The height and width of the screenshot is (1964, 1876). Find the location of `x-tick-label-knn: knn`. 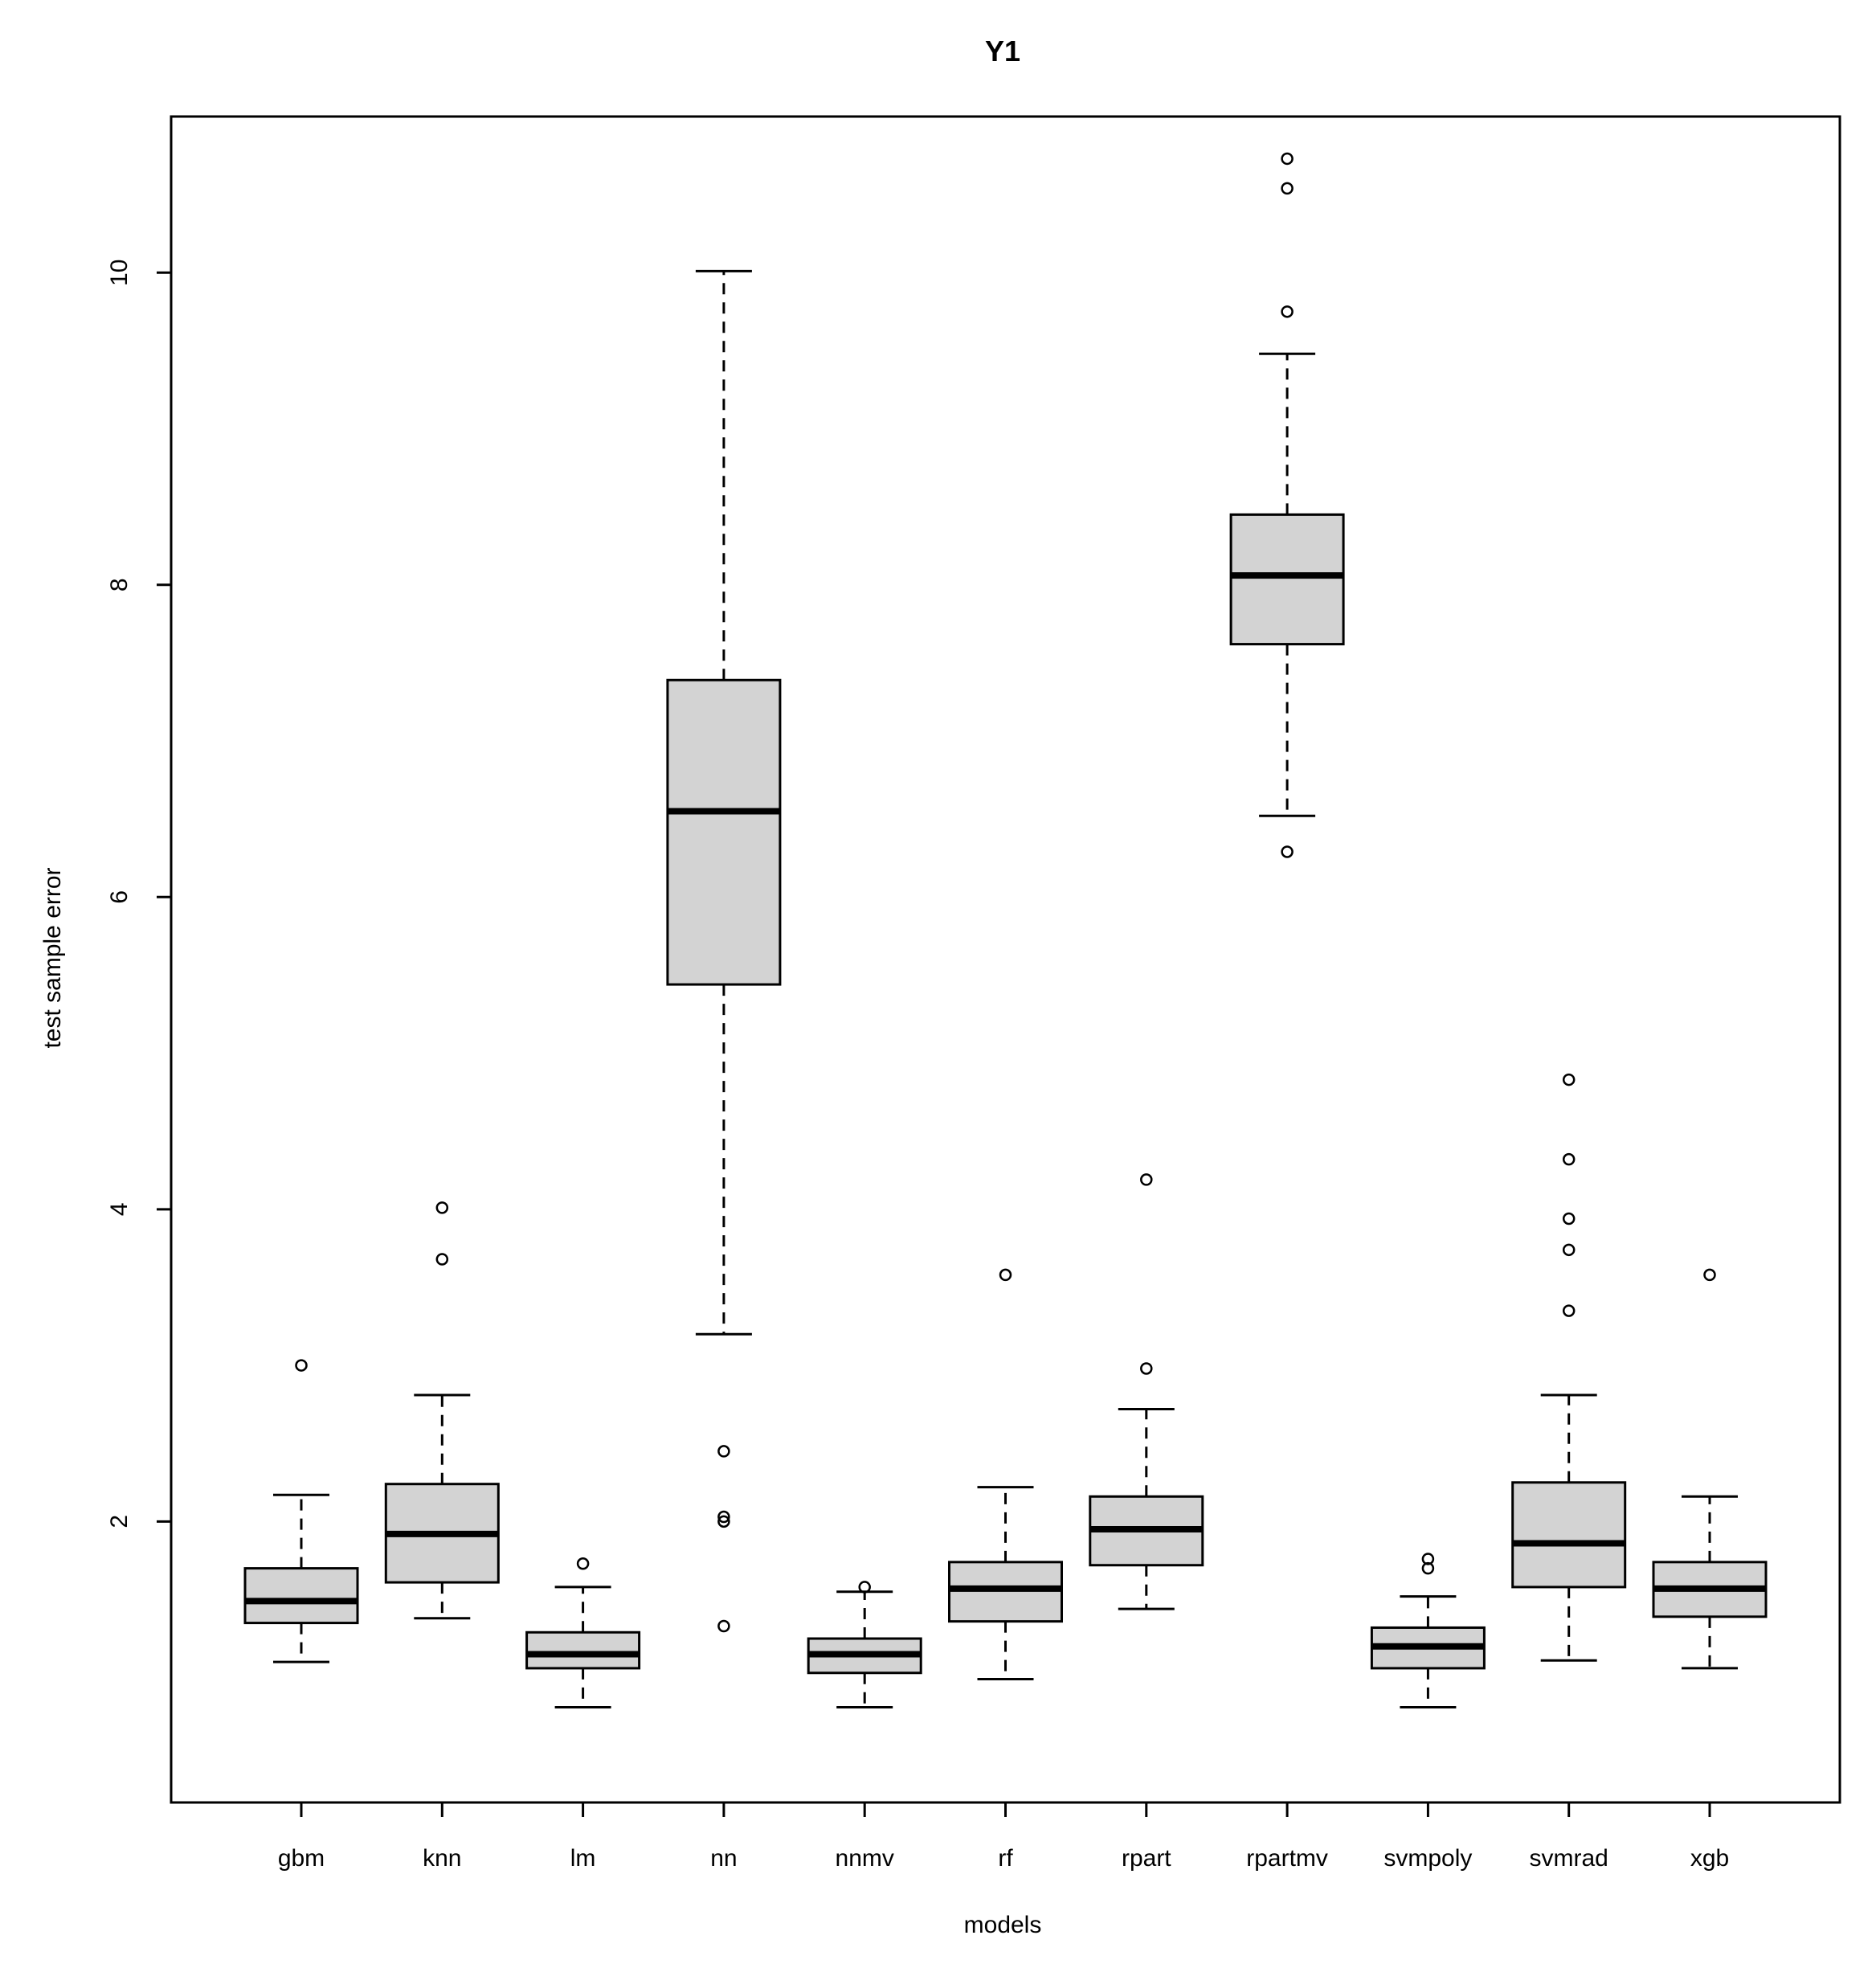

x-tick-label-knn: knn is located at coordinates (442, 1859).